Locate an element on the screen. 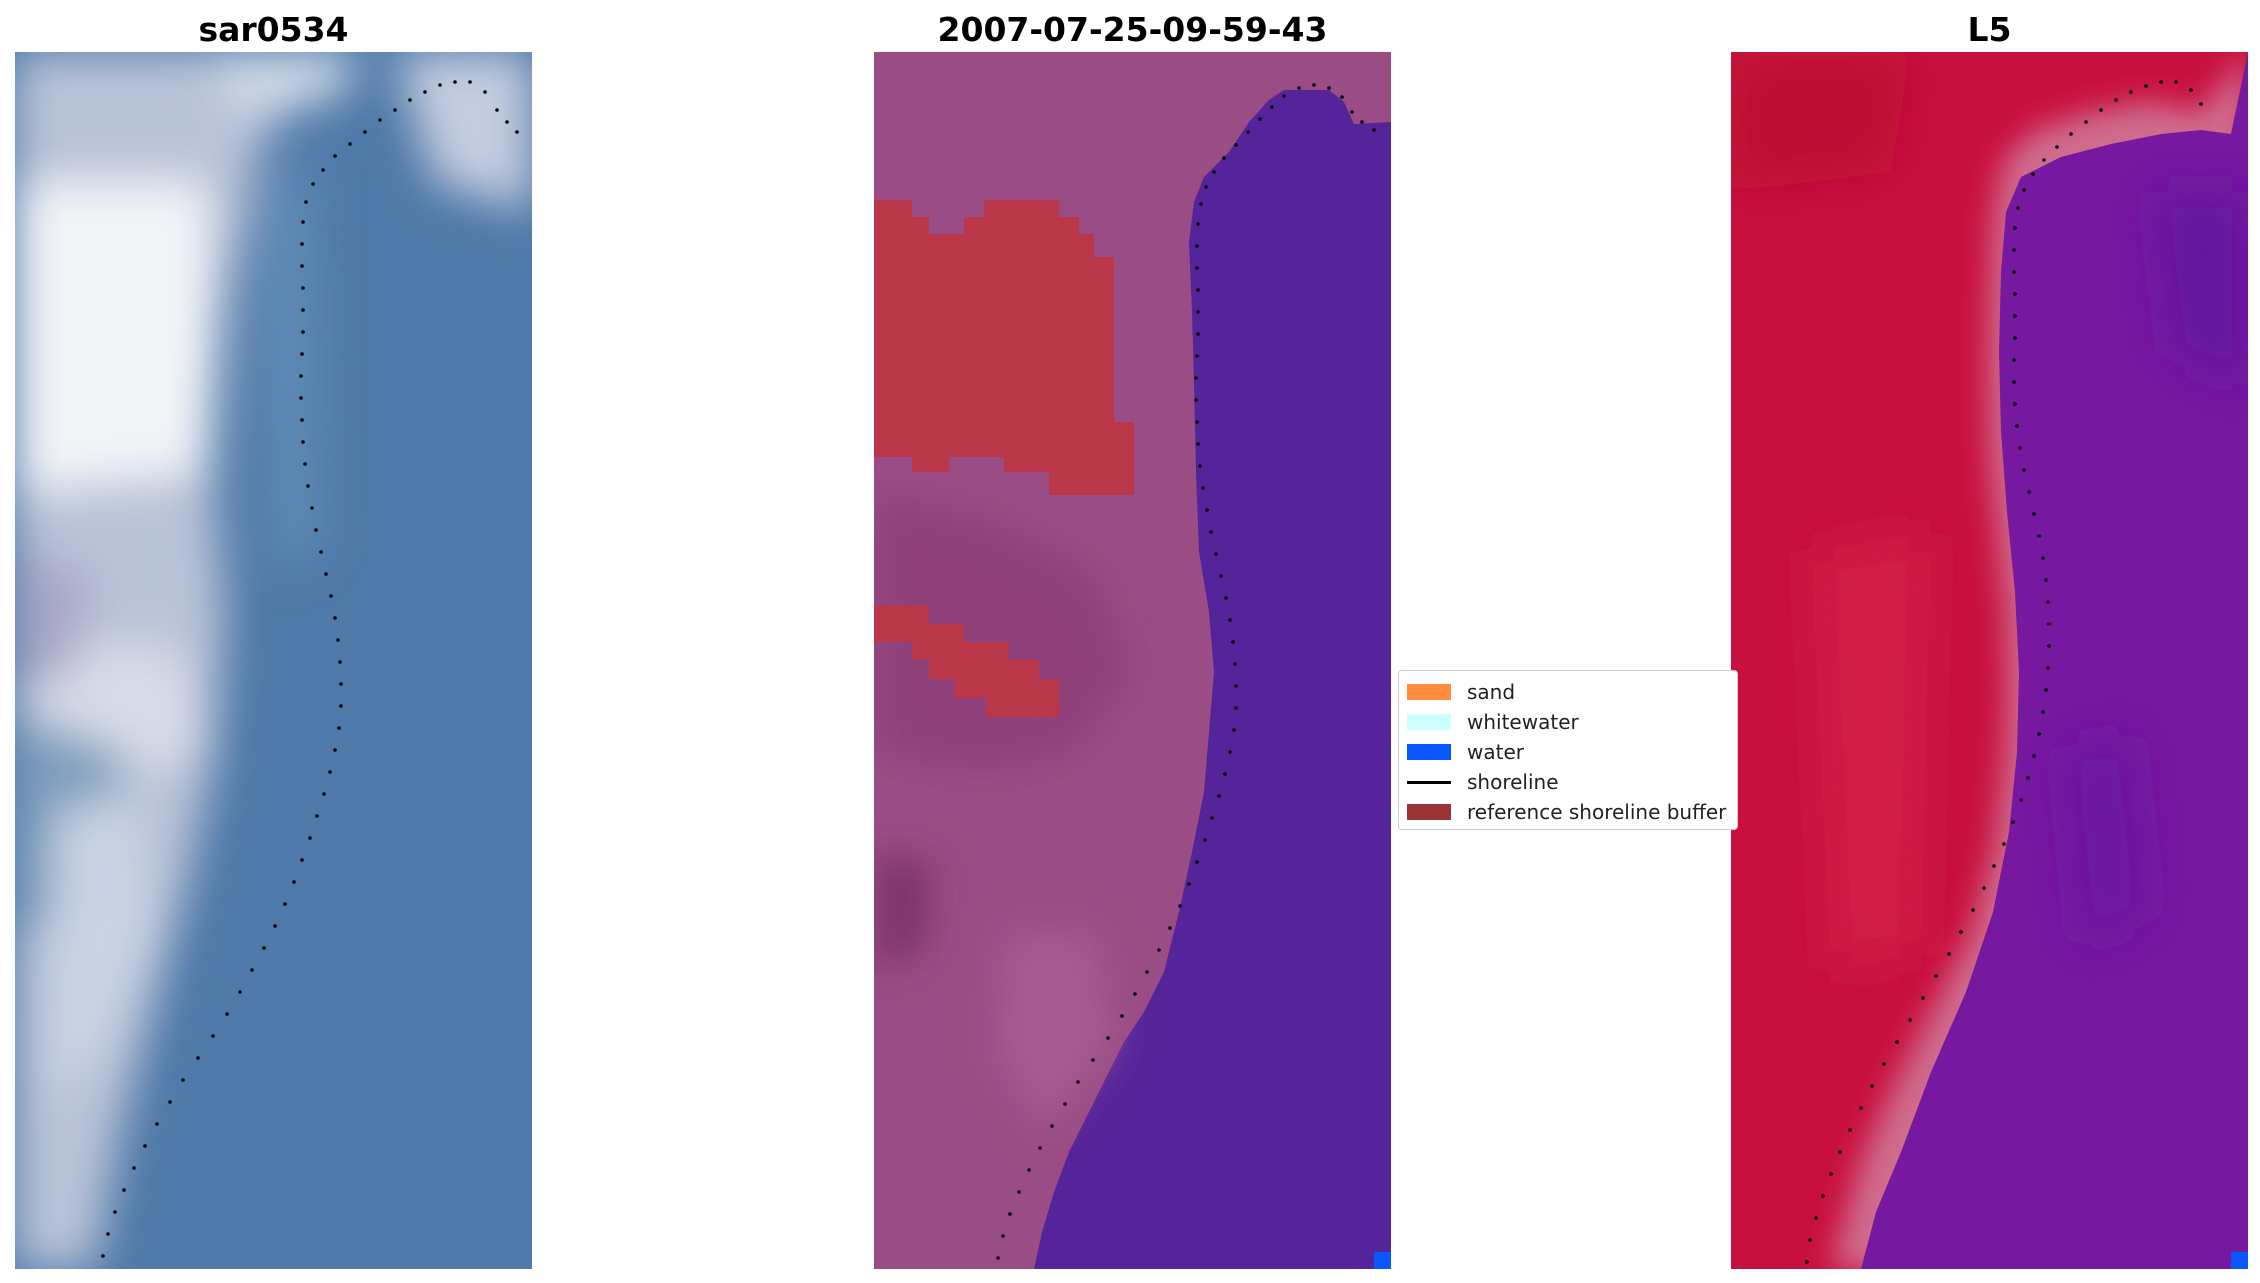 This screenshot has height=1283, width=2260. legend-swatch-reference-buffer is located at coordinates (1429, 812).